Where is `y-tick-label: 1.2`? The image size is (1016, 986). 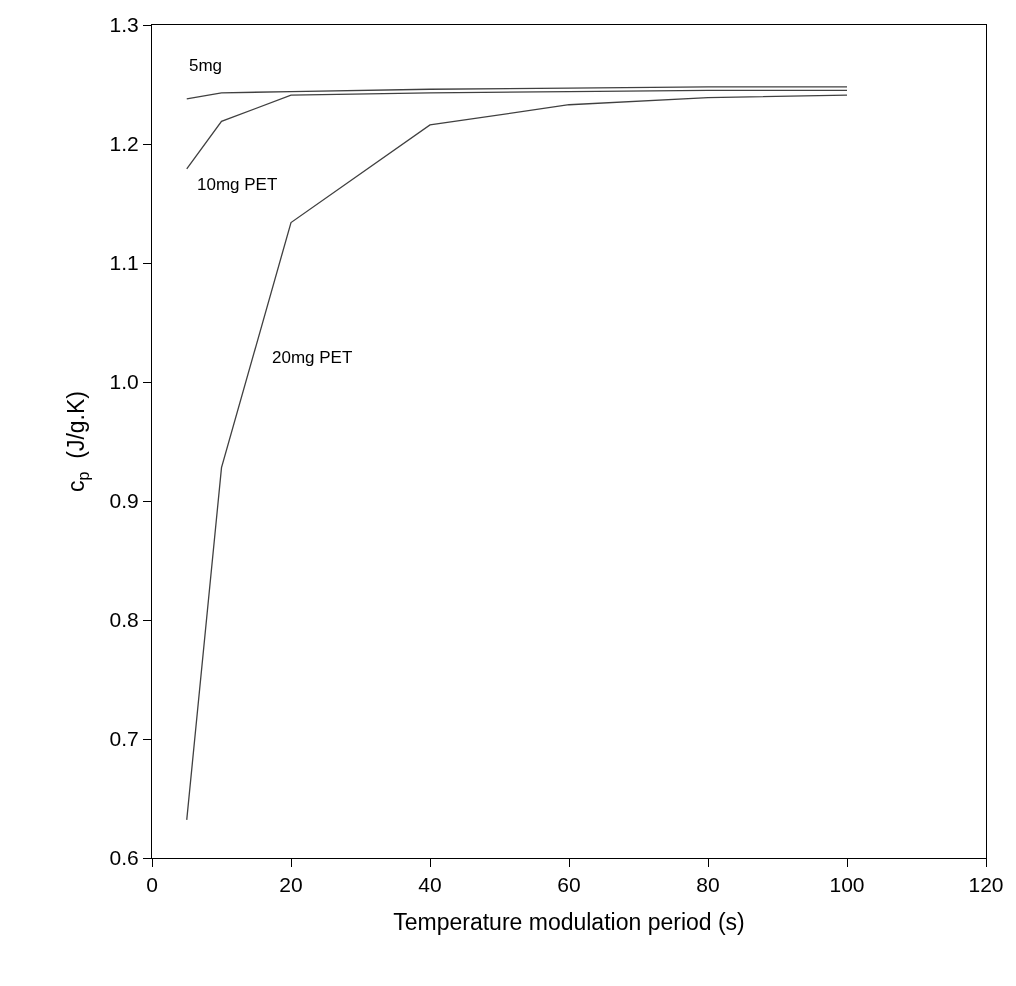 y-tick-label: 1.2 is located at coordinates (124, 144).